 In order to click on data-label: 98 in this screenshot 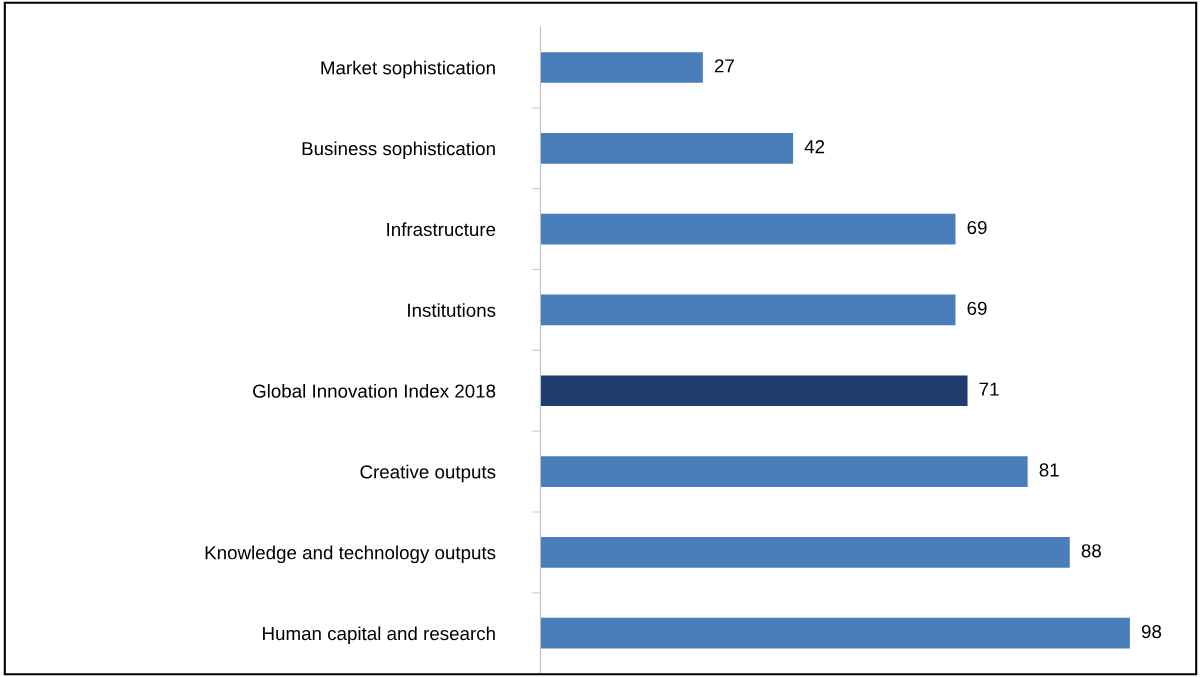, I will do `click(1151, 631)`.